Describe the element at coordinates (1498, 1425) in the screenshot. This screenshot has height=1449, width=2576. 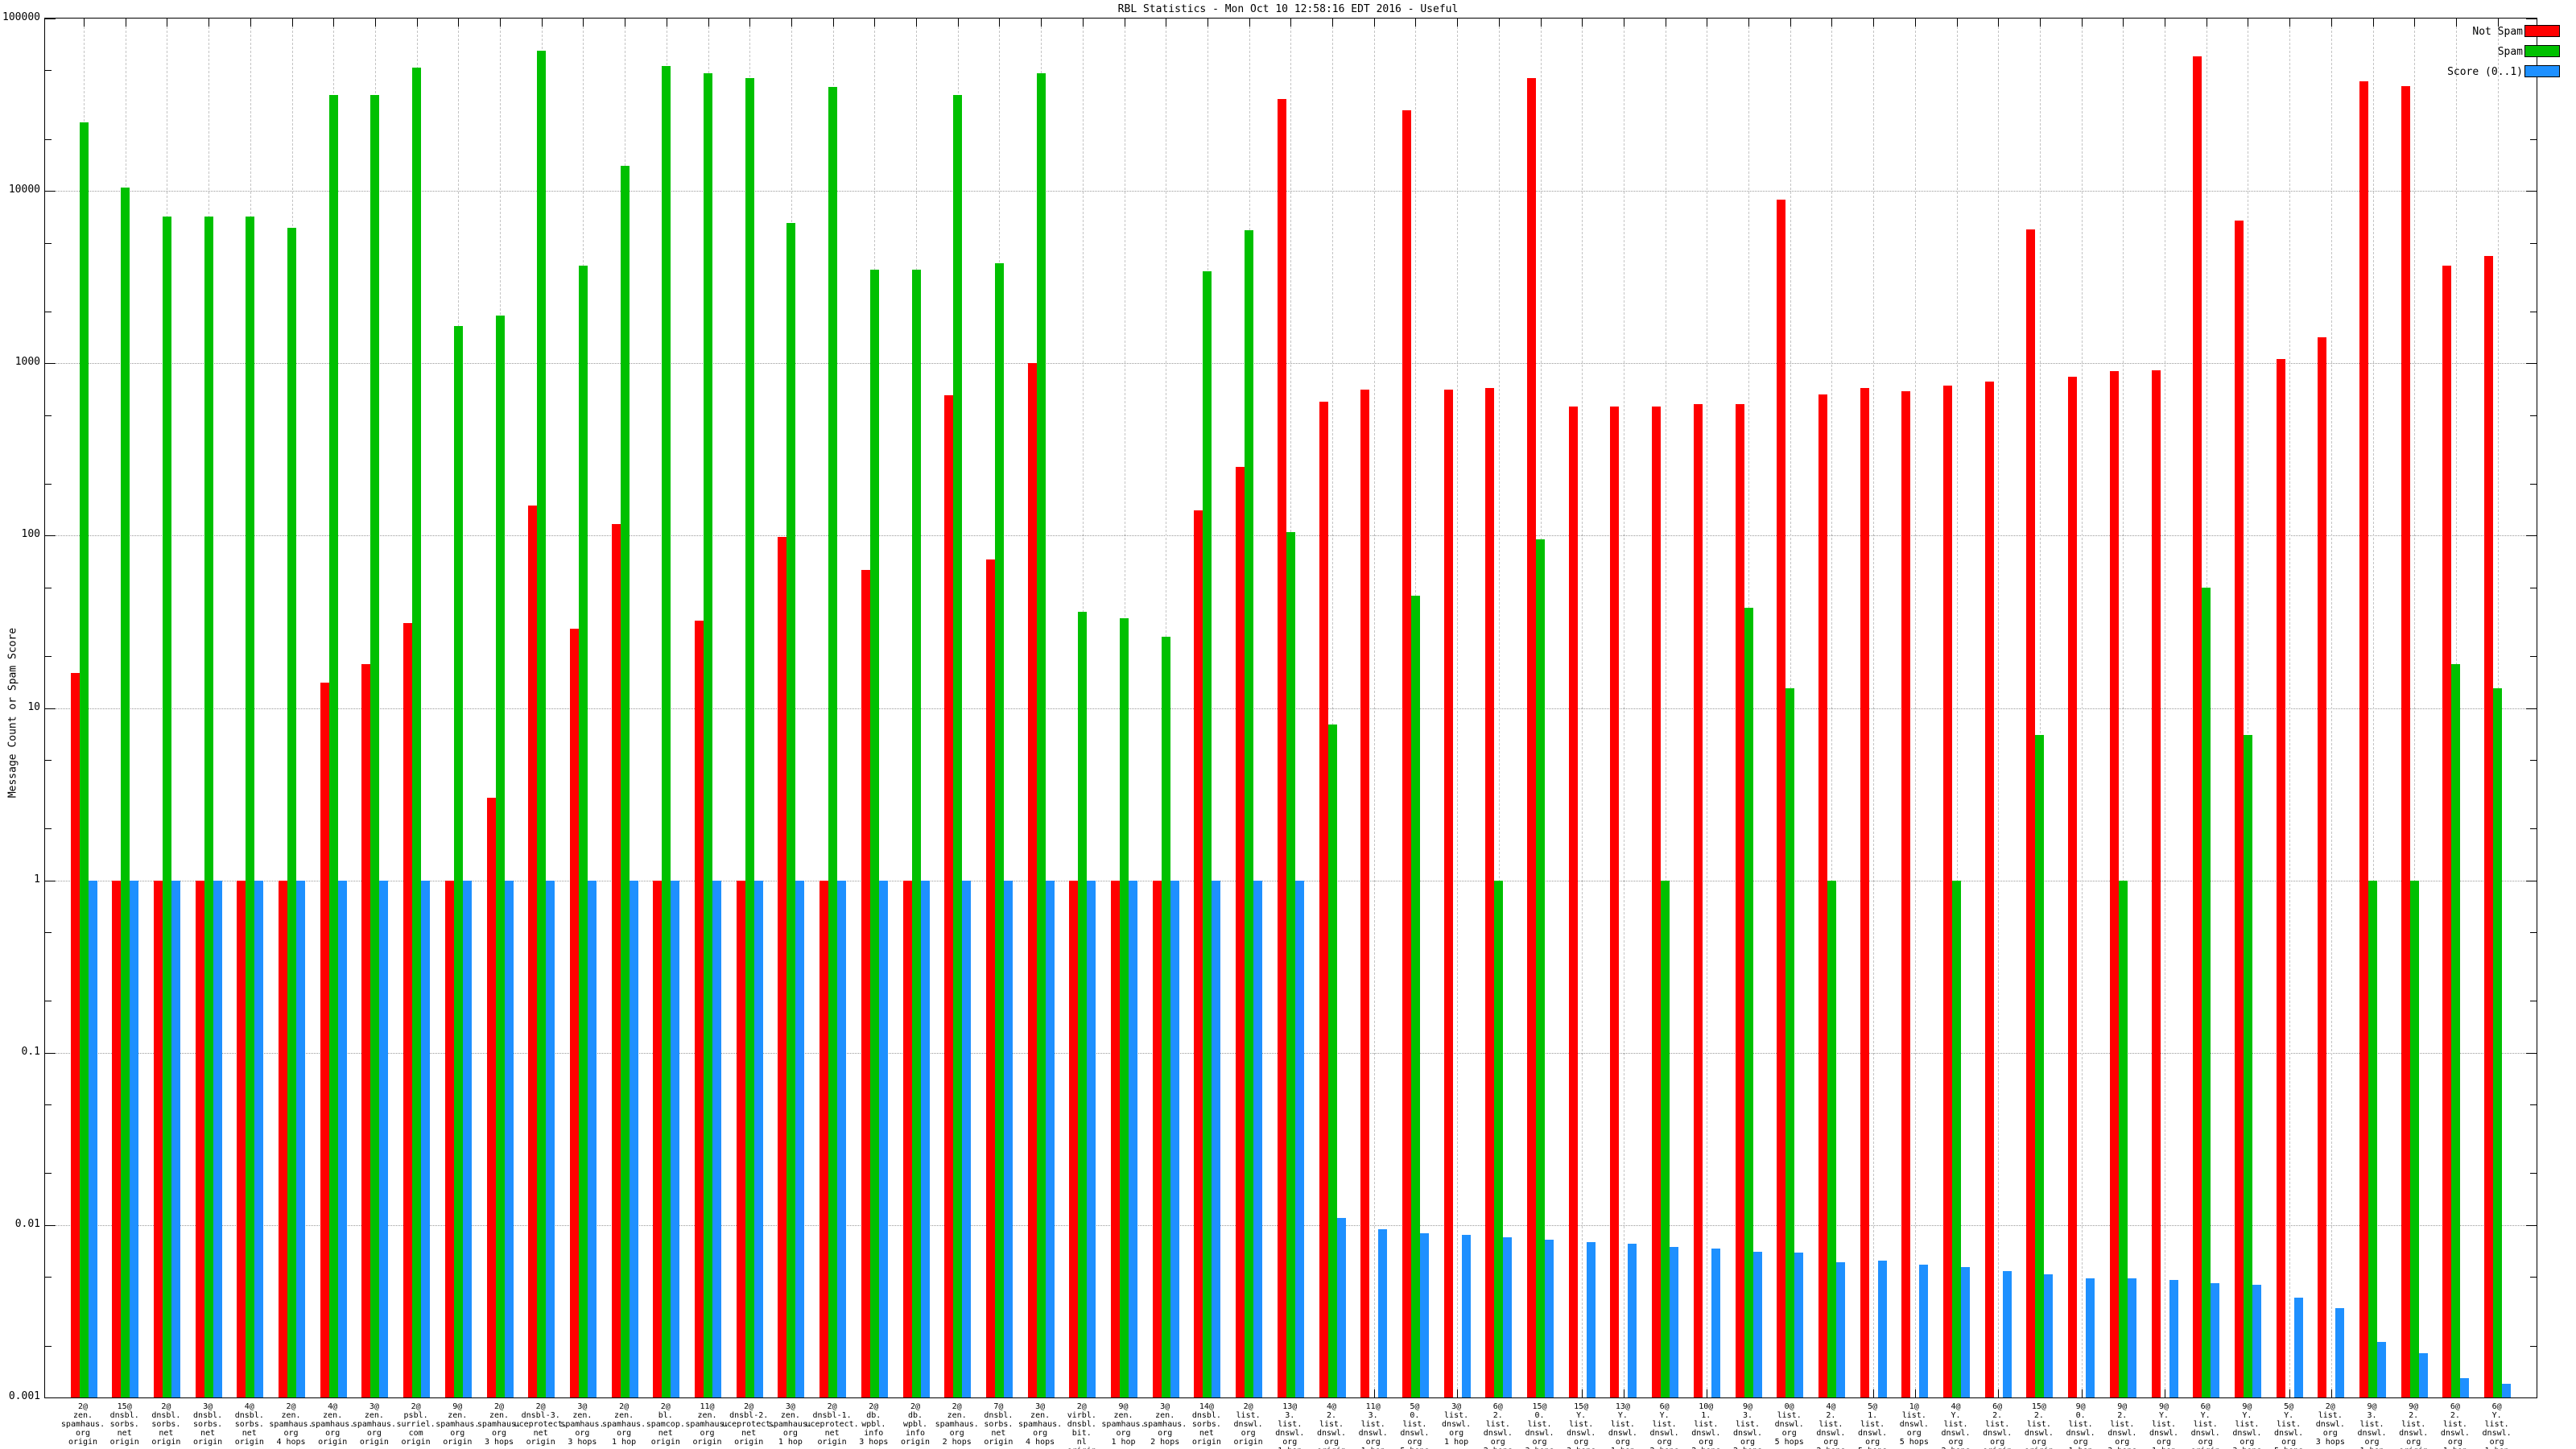
I see `x-category-label: 6@ 2. list. dnswl. org 2 hops` at that location.